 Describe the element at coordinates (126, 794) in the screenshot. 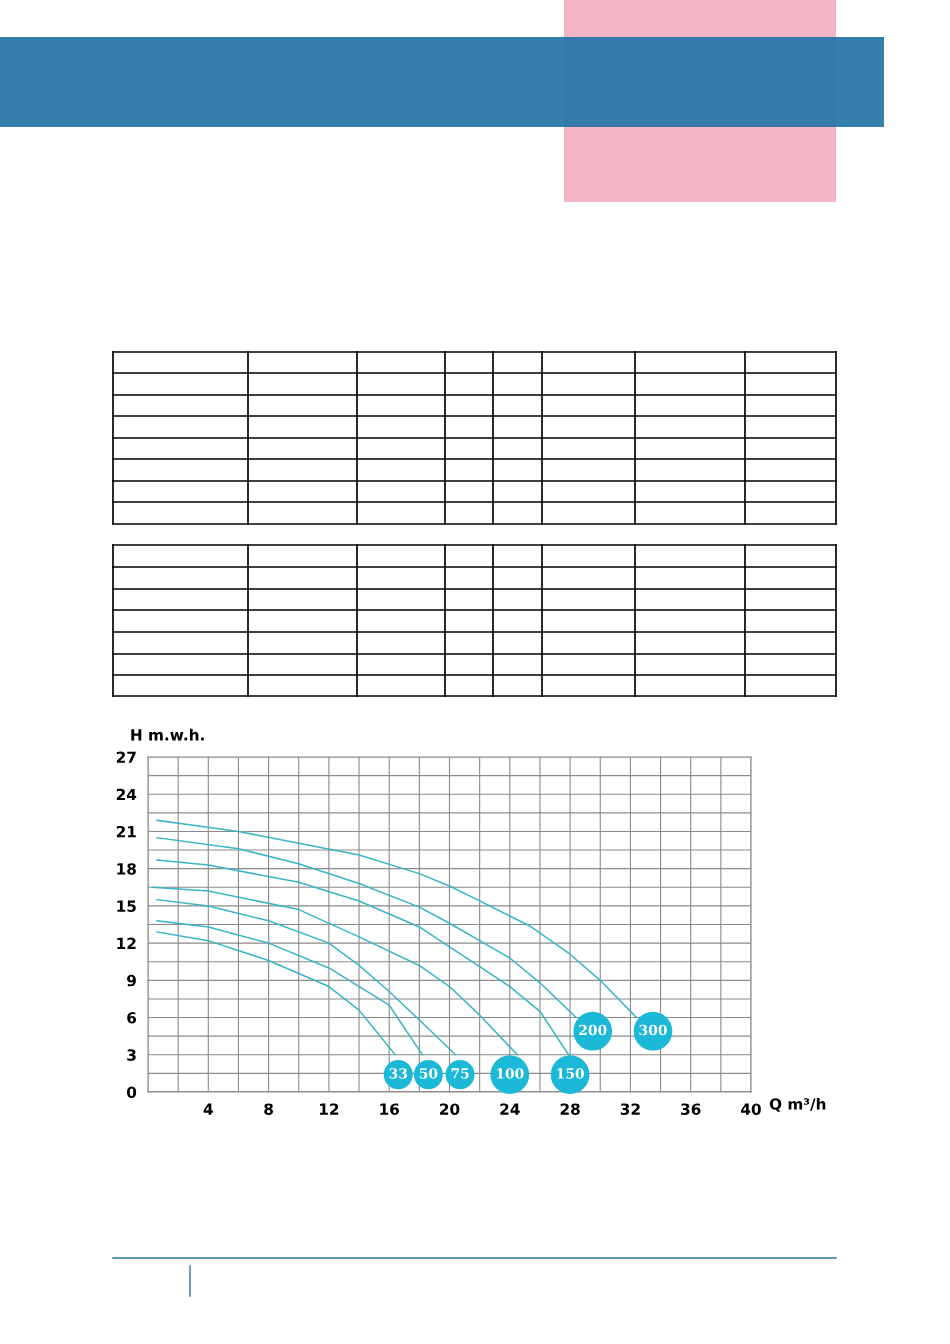

I see `y-tick-label: 24` at that location.